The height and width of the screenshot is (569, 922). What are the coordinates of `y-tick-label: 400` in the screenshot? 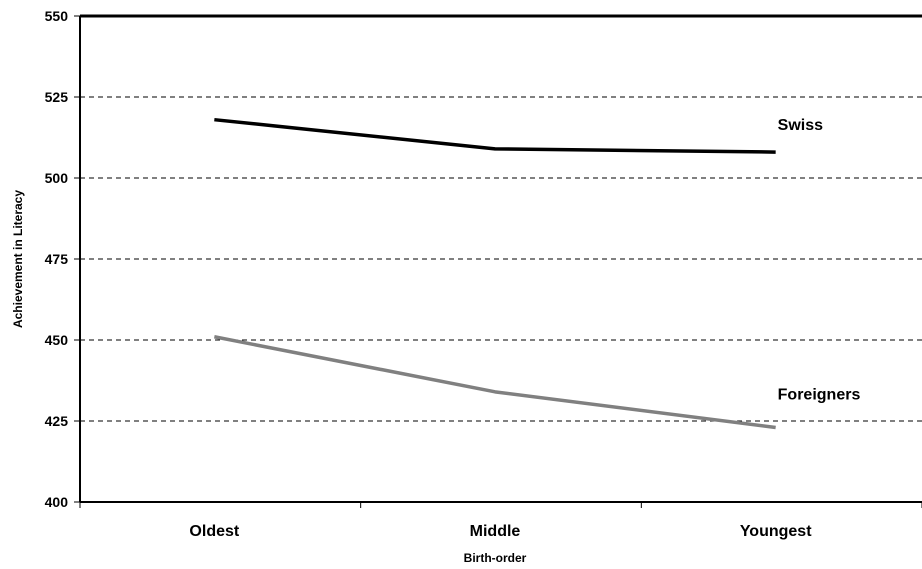 It's located at (57, 502).